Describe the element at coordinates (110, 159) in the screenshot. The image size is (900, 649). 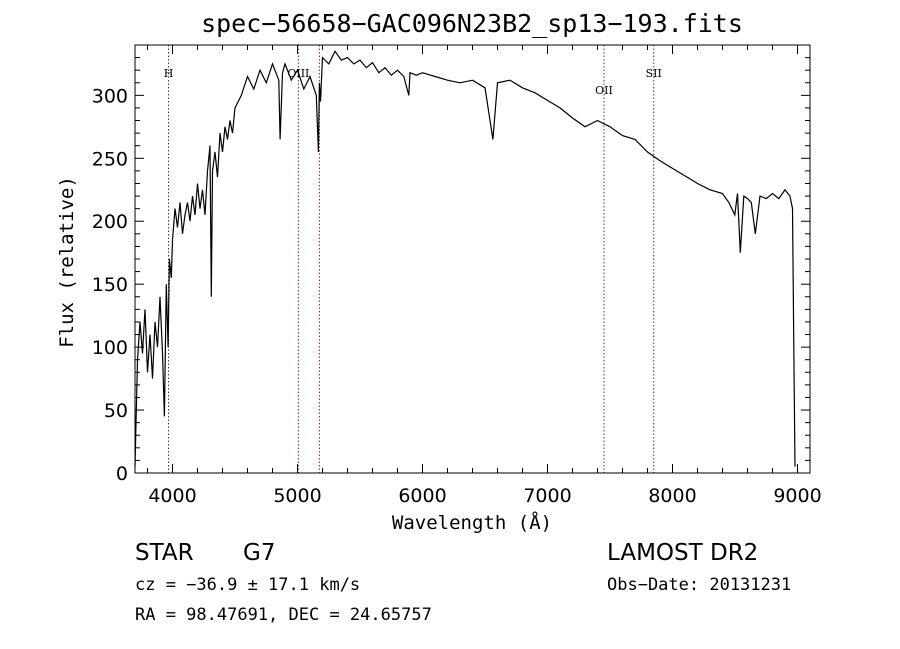
I see `y-tick-label: 250` at that location.